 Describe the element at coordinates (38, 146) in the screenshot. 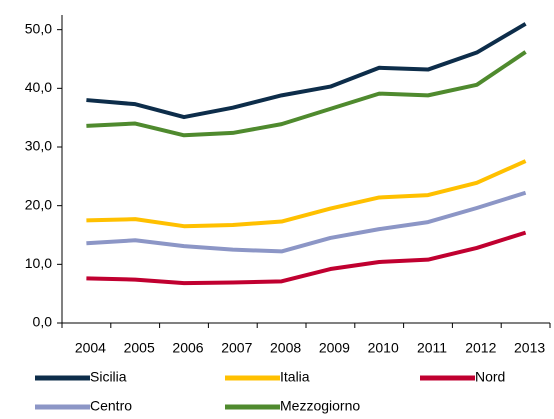

I see `y-tick-label: 30,0` at that location.